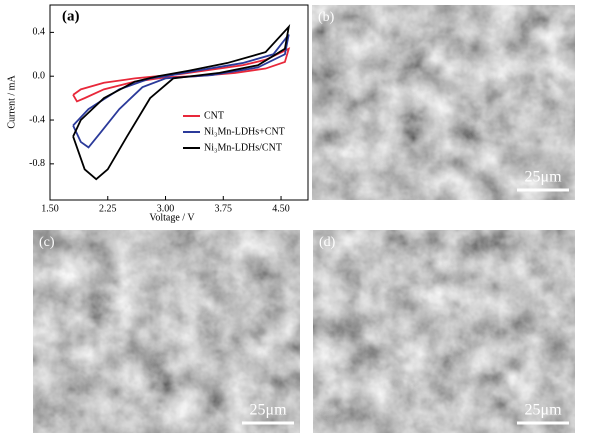  What do you see at coordinates (37, 163) in the screenshot?
I see `y-tick-label: -0.8` at bounding box center [37, 163].